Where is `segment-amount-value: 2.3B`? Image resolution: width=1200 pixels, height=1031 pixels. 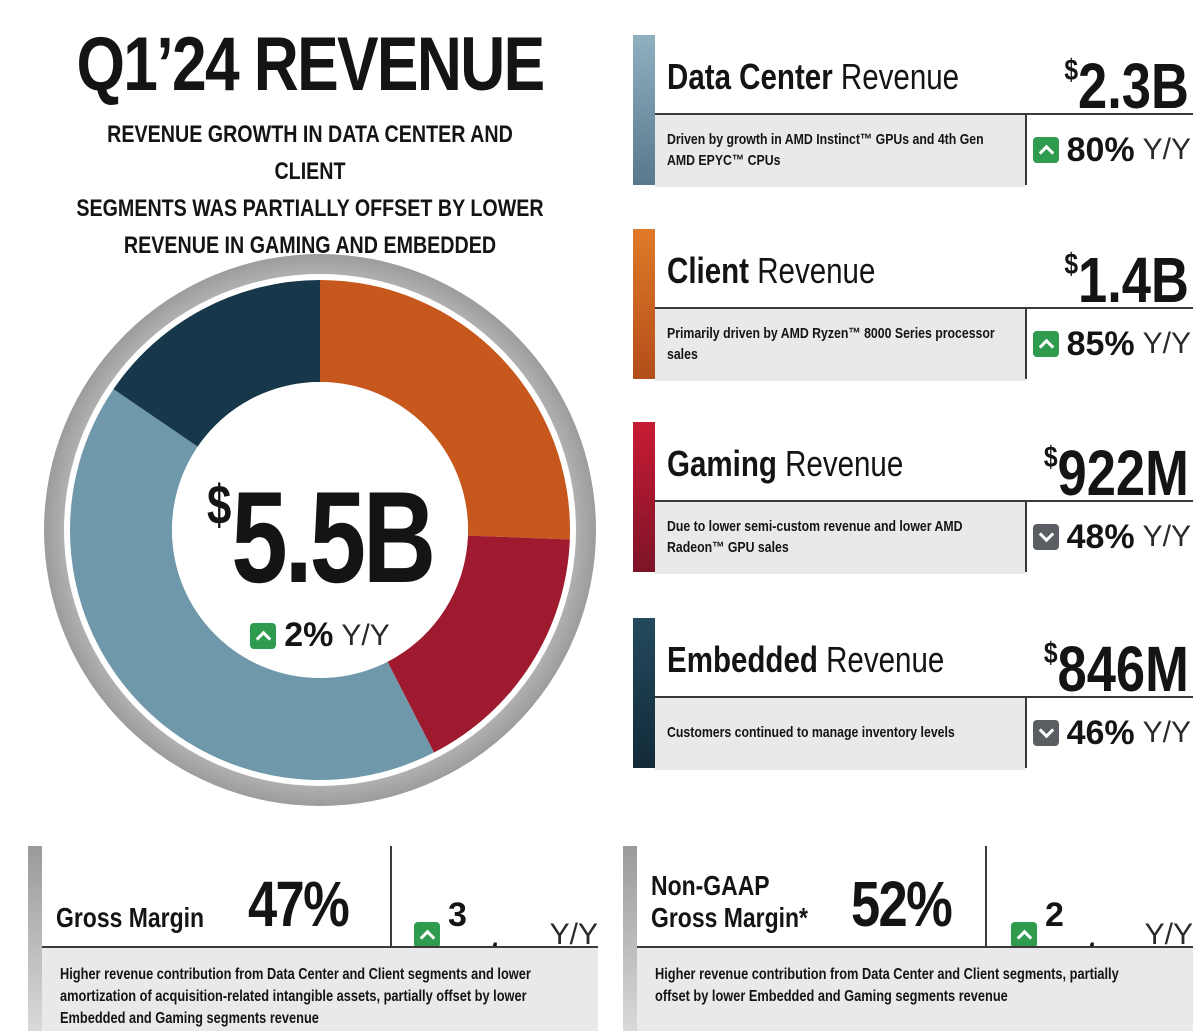 segment-amount-value: 2.3B is located at coordinates (1133, 86).